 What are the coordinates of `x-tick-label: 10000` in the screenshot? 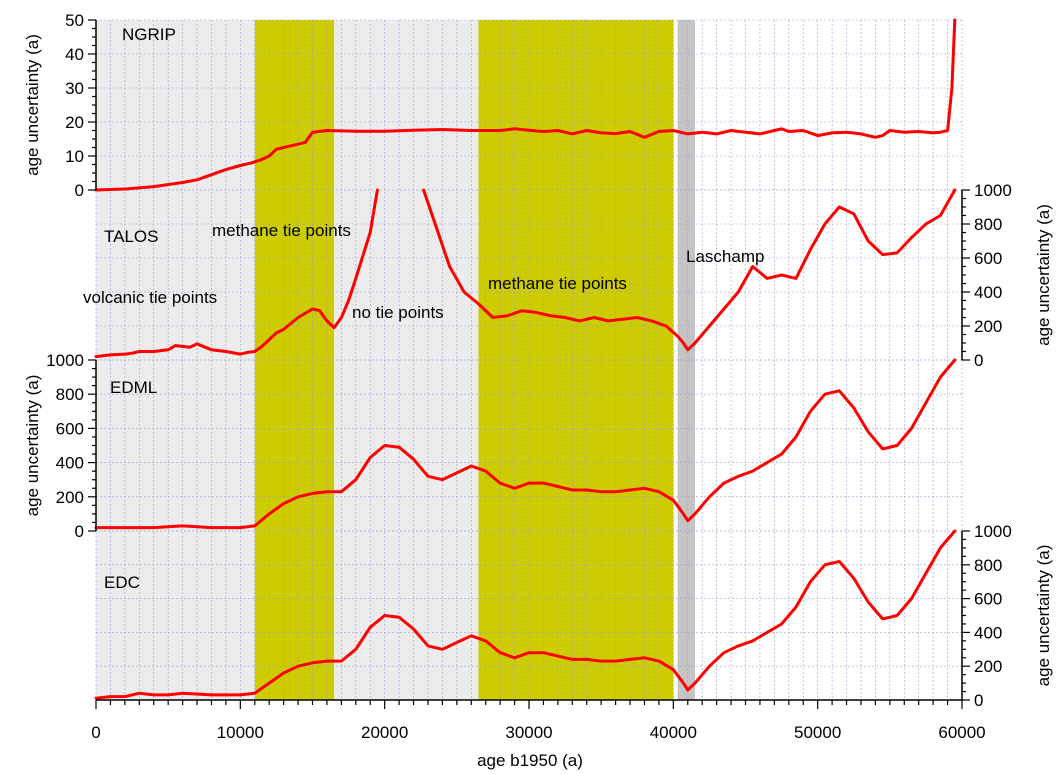 It's located at (240, 732).